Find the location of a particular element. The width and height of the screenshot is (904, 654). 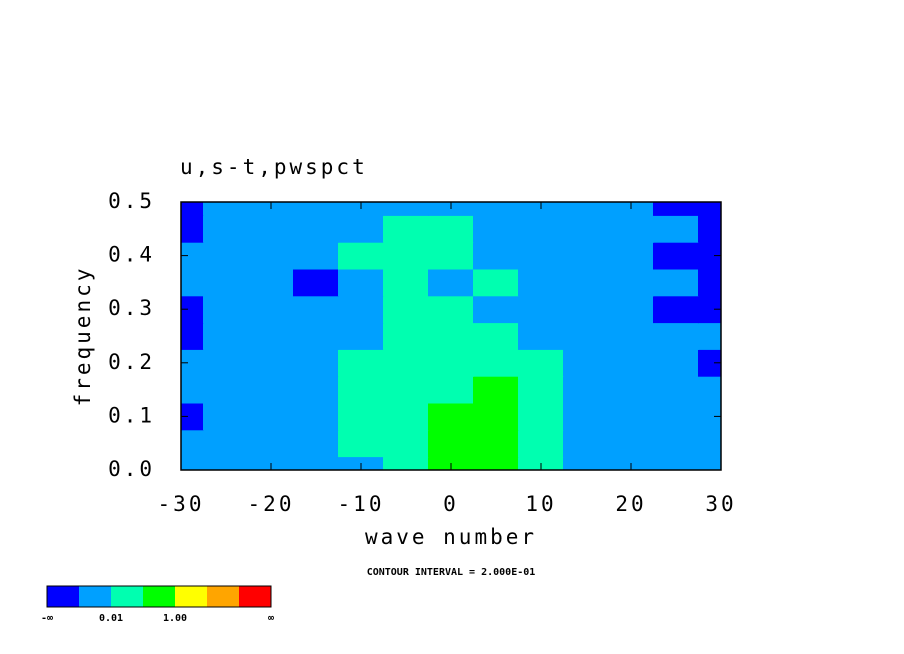

x-axis-label: wave number is located at coordinates (451, 537).